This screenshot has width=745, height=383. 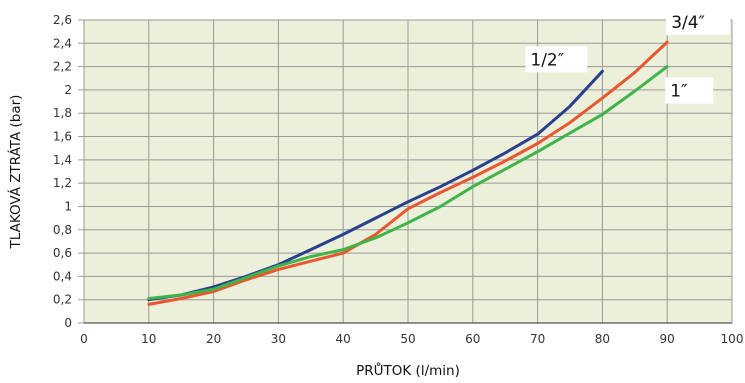 I want to click on y-tick-label: 0, so click(x=68, y=323).